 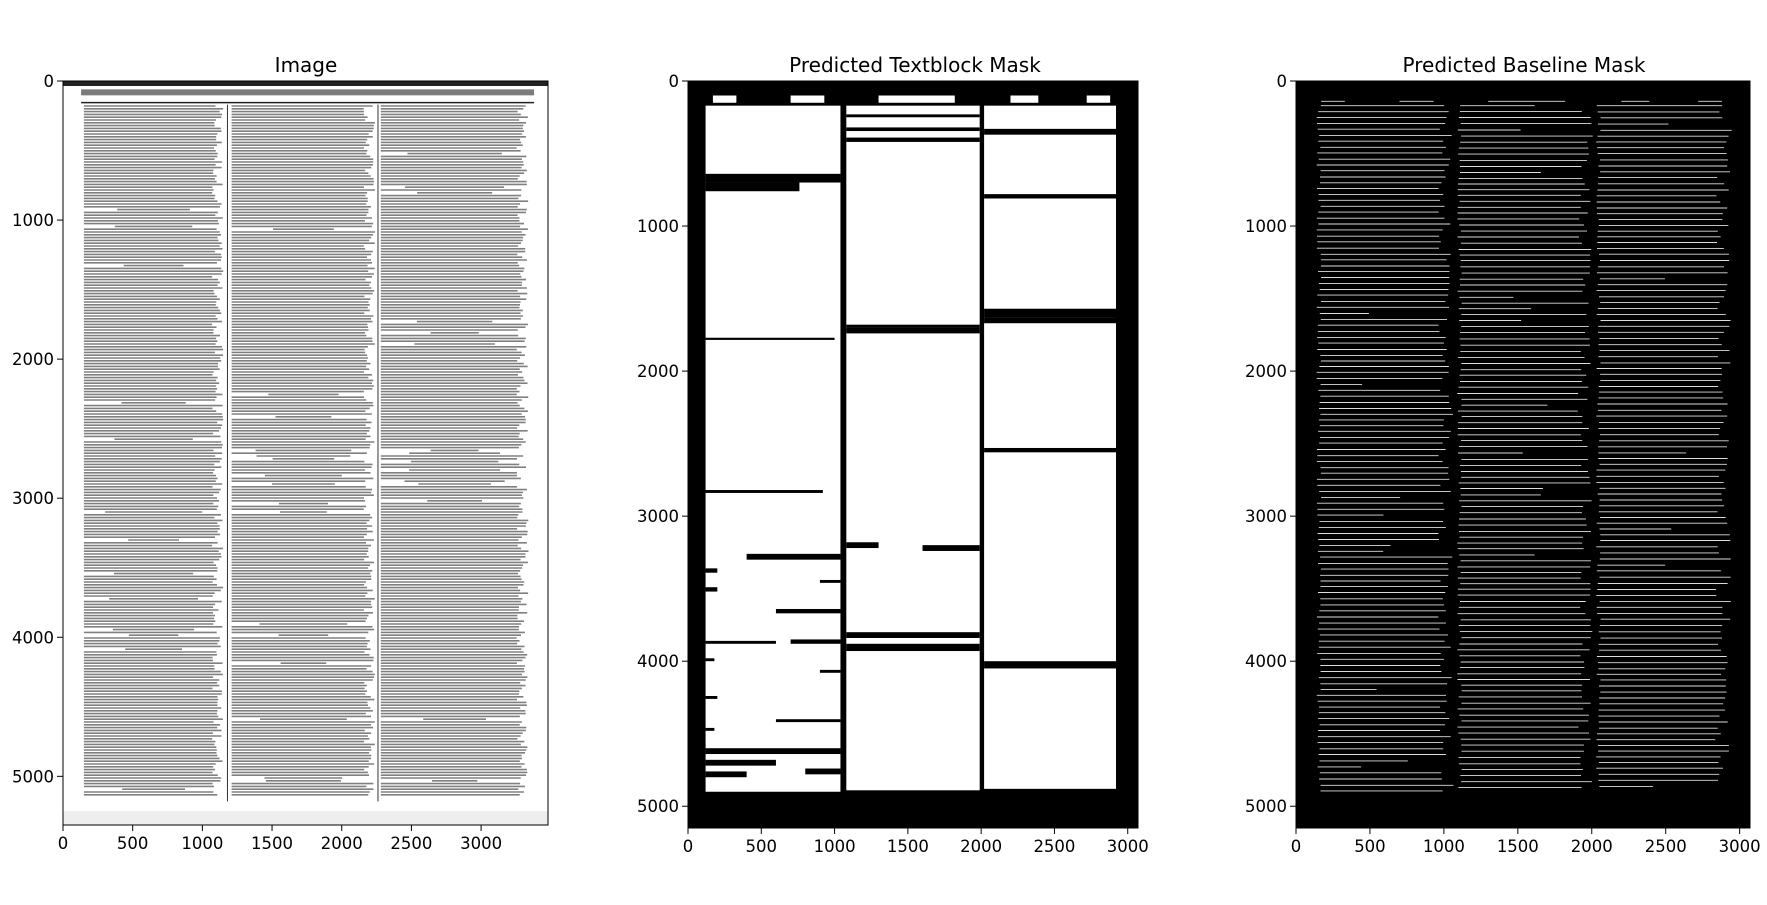 I want to click on column-3-block, so click(x=1050, y=447).